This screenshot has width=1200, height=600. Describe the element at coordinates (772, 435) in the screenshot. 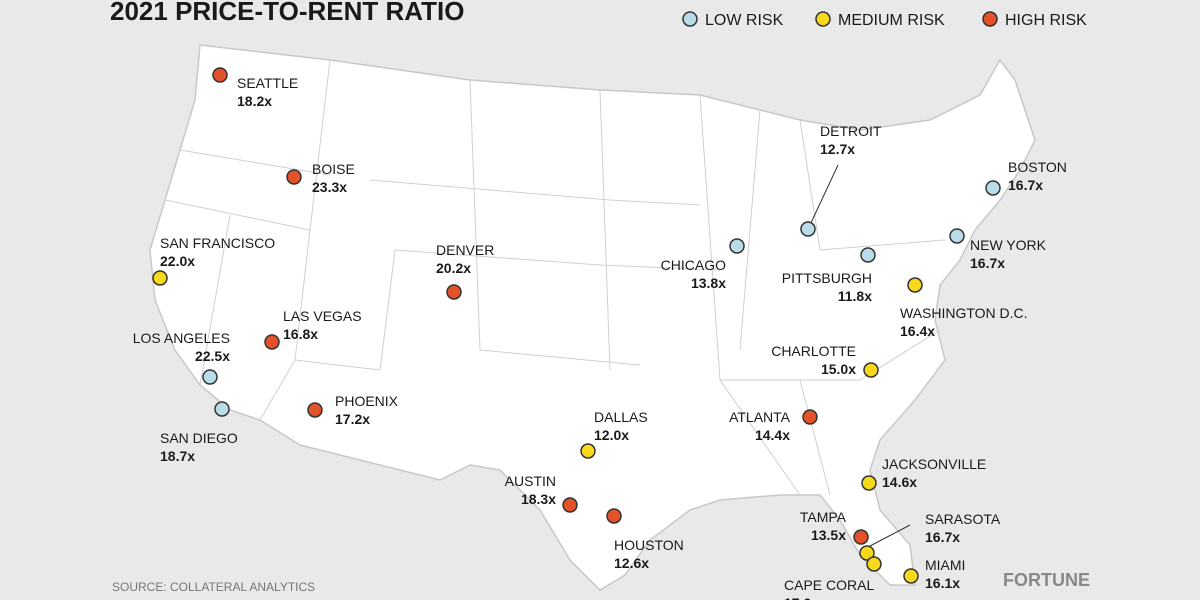

I see `city-value: 14.4x` at that location.